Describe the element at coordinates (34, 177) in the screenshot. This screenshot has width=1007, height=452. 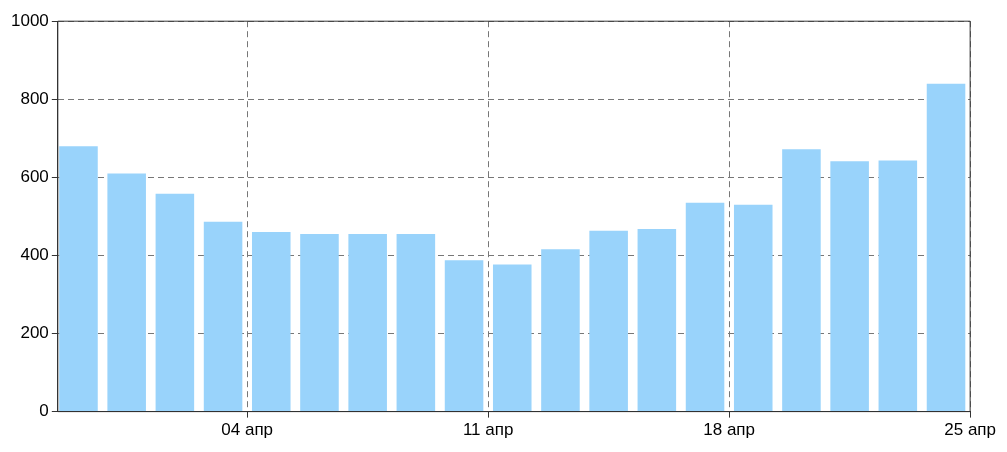
I see `y-tick-label: 600` at that location.